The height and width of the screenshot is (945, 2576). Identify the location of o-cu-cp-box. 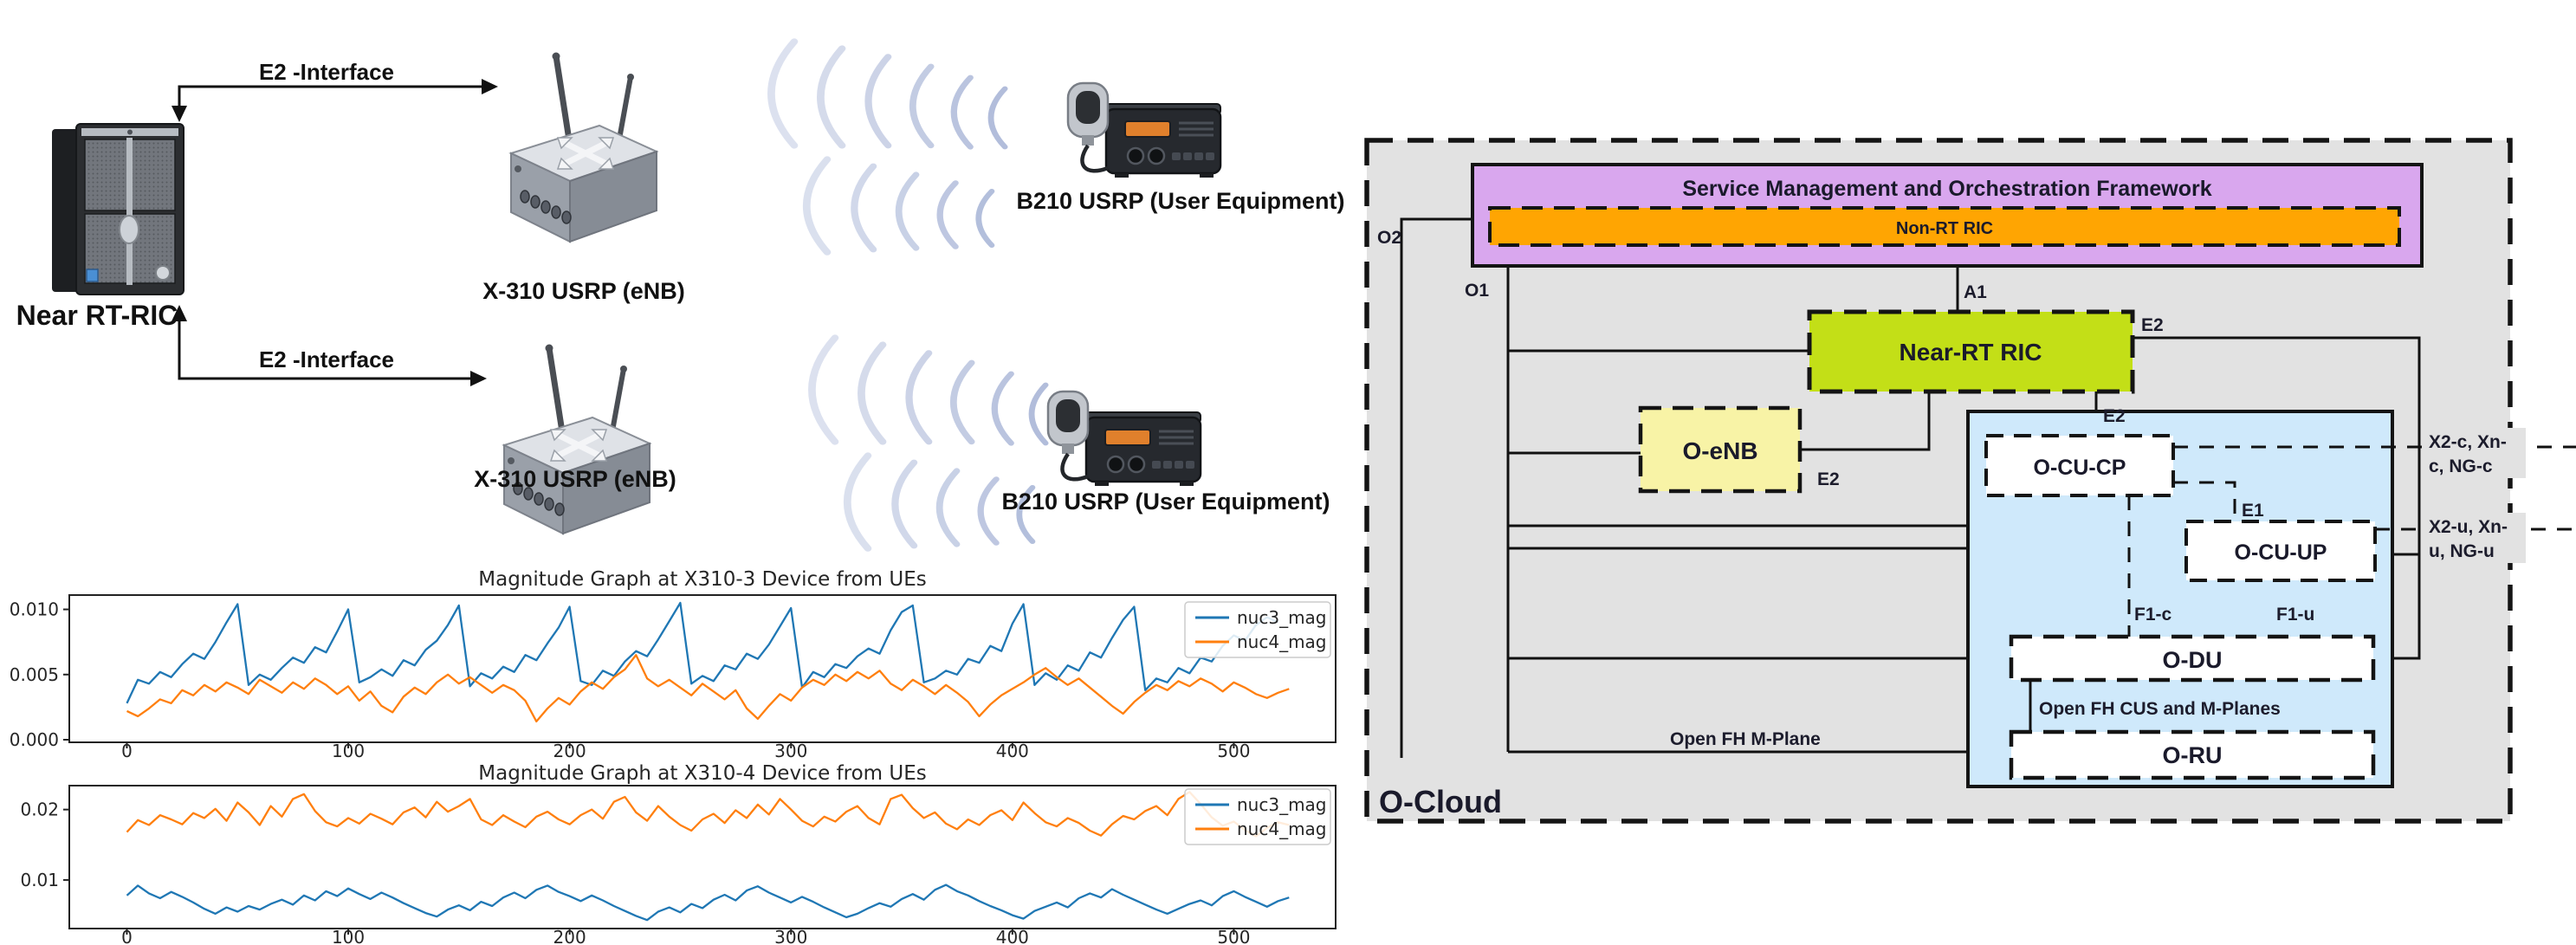
(2079, 465).